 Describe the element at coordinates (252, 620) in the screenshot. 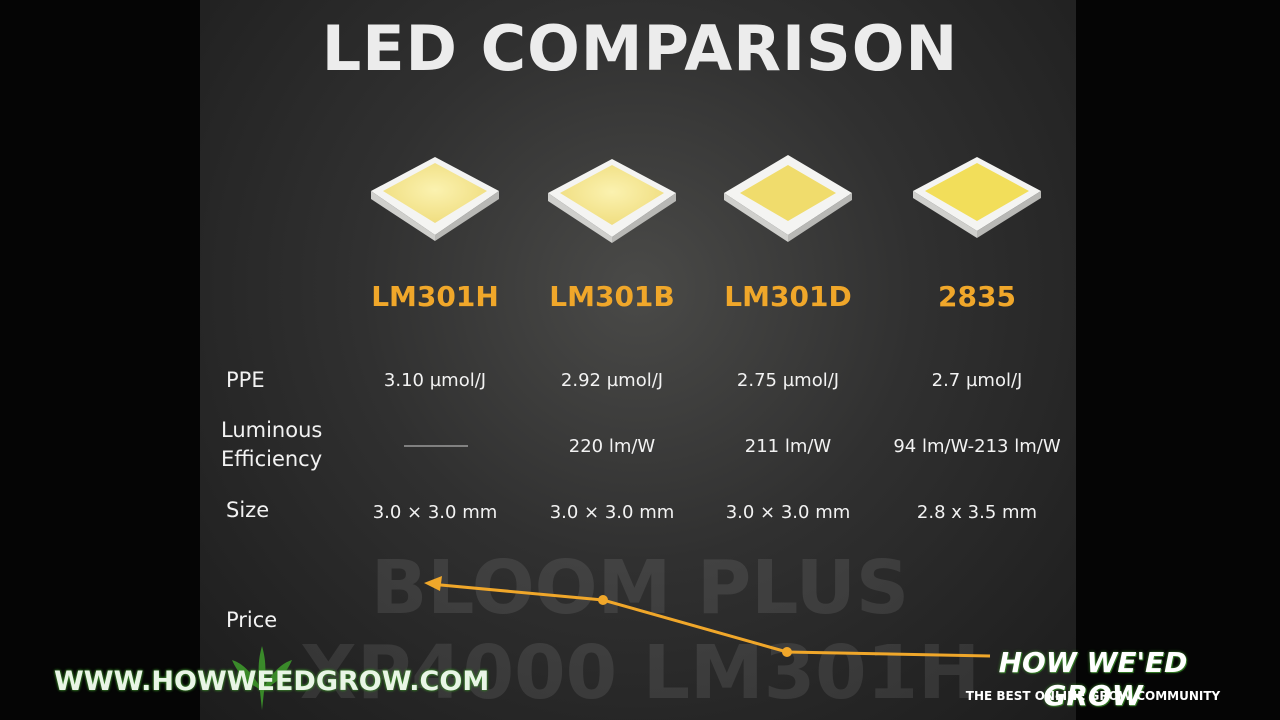

I see `row-label: Price` at that location.